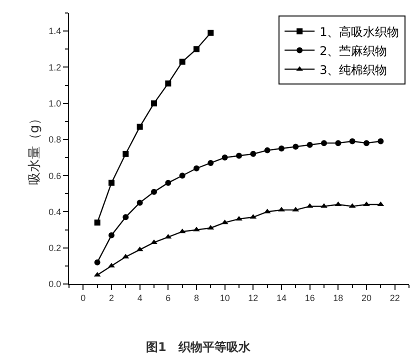  What do you see at coordinates (225, 297) in the screenshot?
I see `x-tick-label: 10` at bounding box center [225, 297].